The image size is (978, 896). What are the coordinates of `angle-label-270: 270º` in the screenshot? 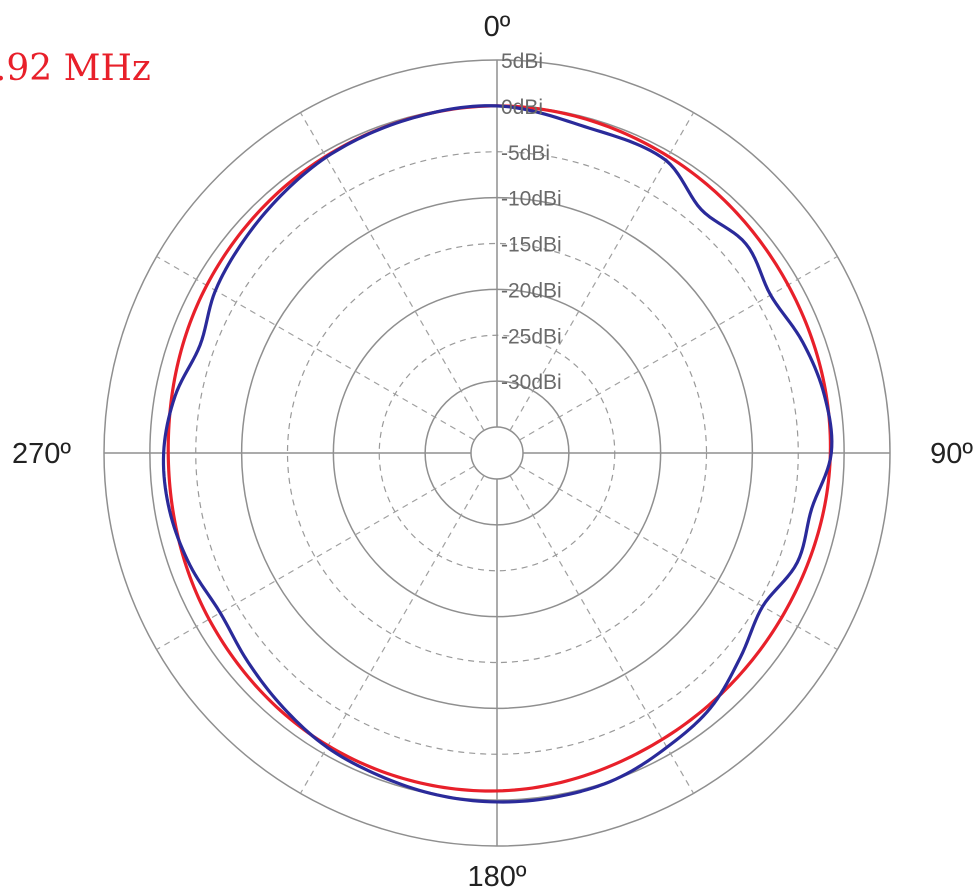 It's located at (41, 454).